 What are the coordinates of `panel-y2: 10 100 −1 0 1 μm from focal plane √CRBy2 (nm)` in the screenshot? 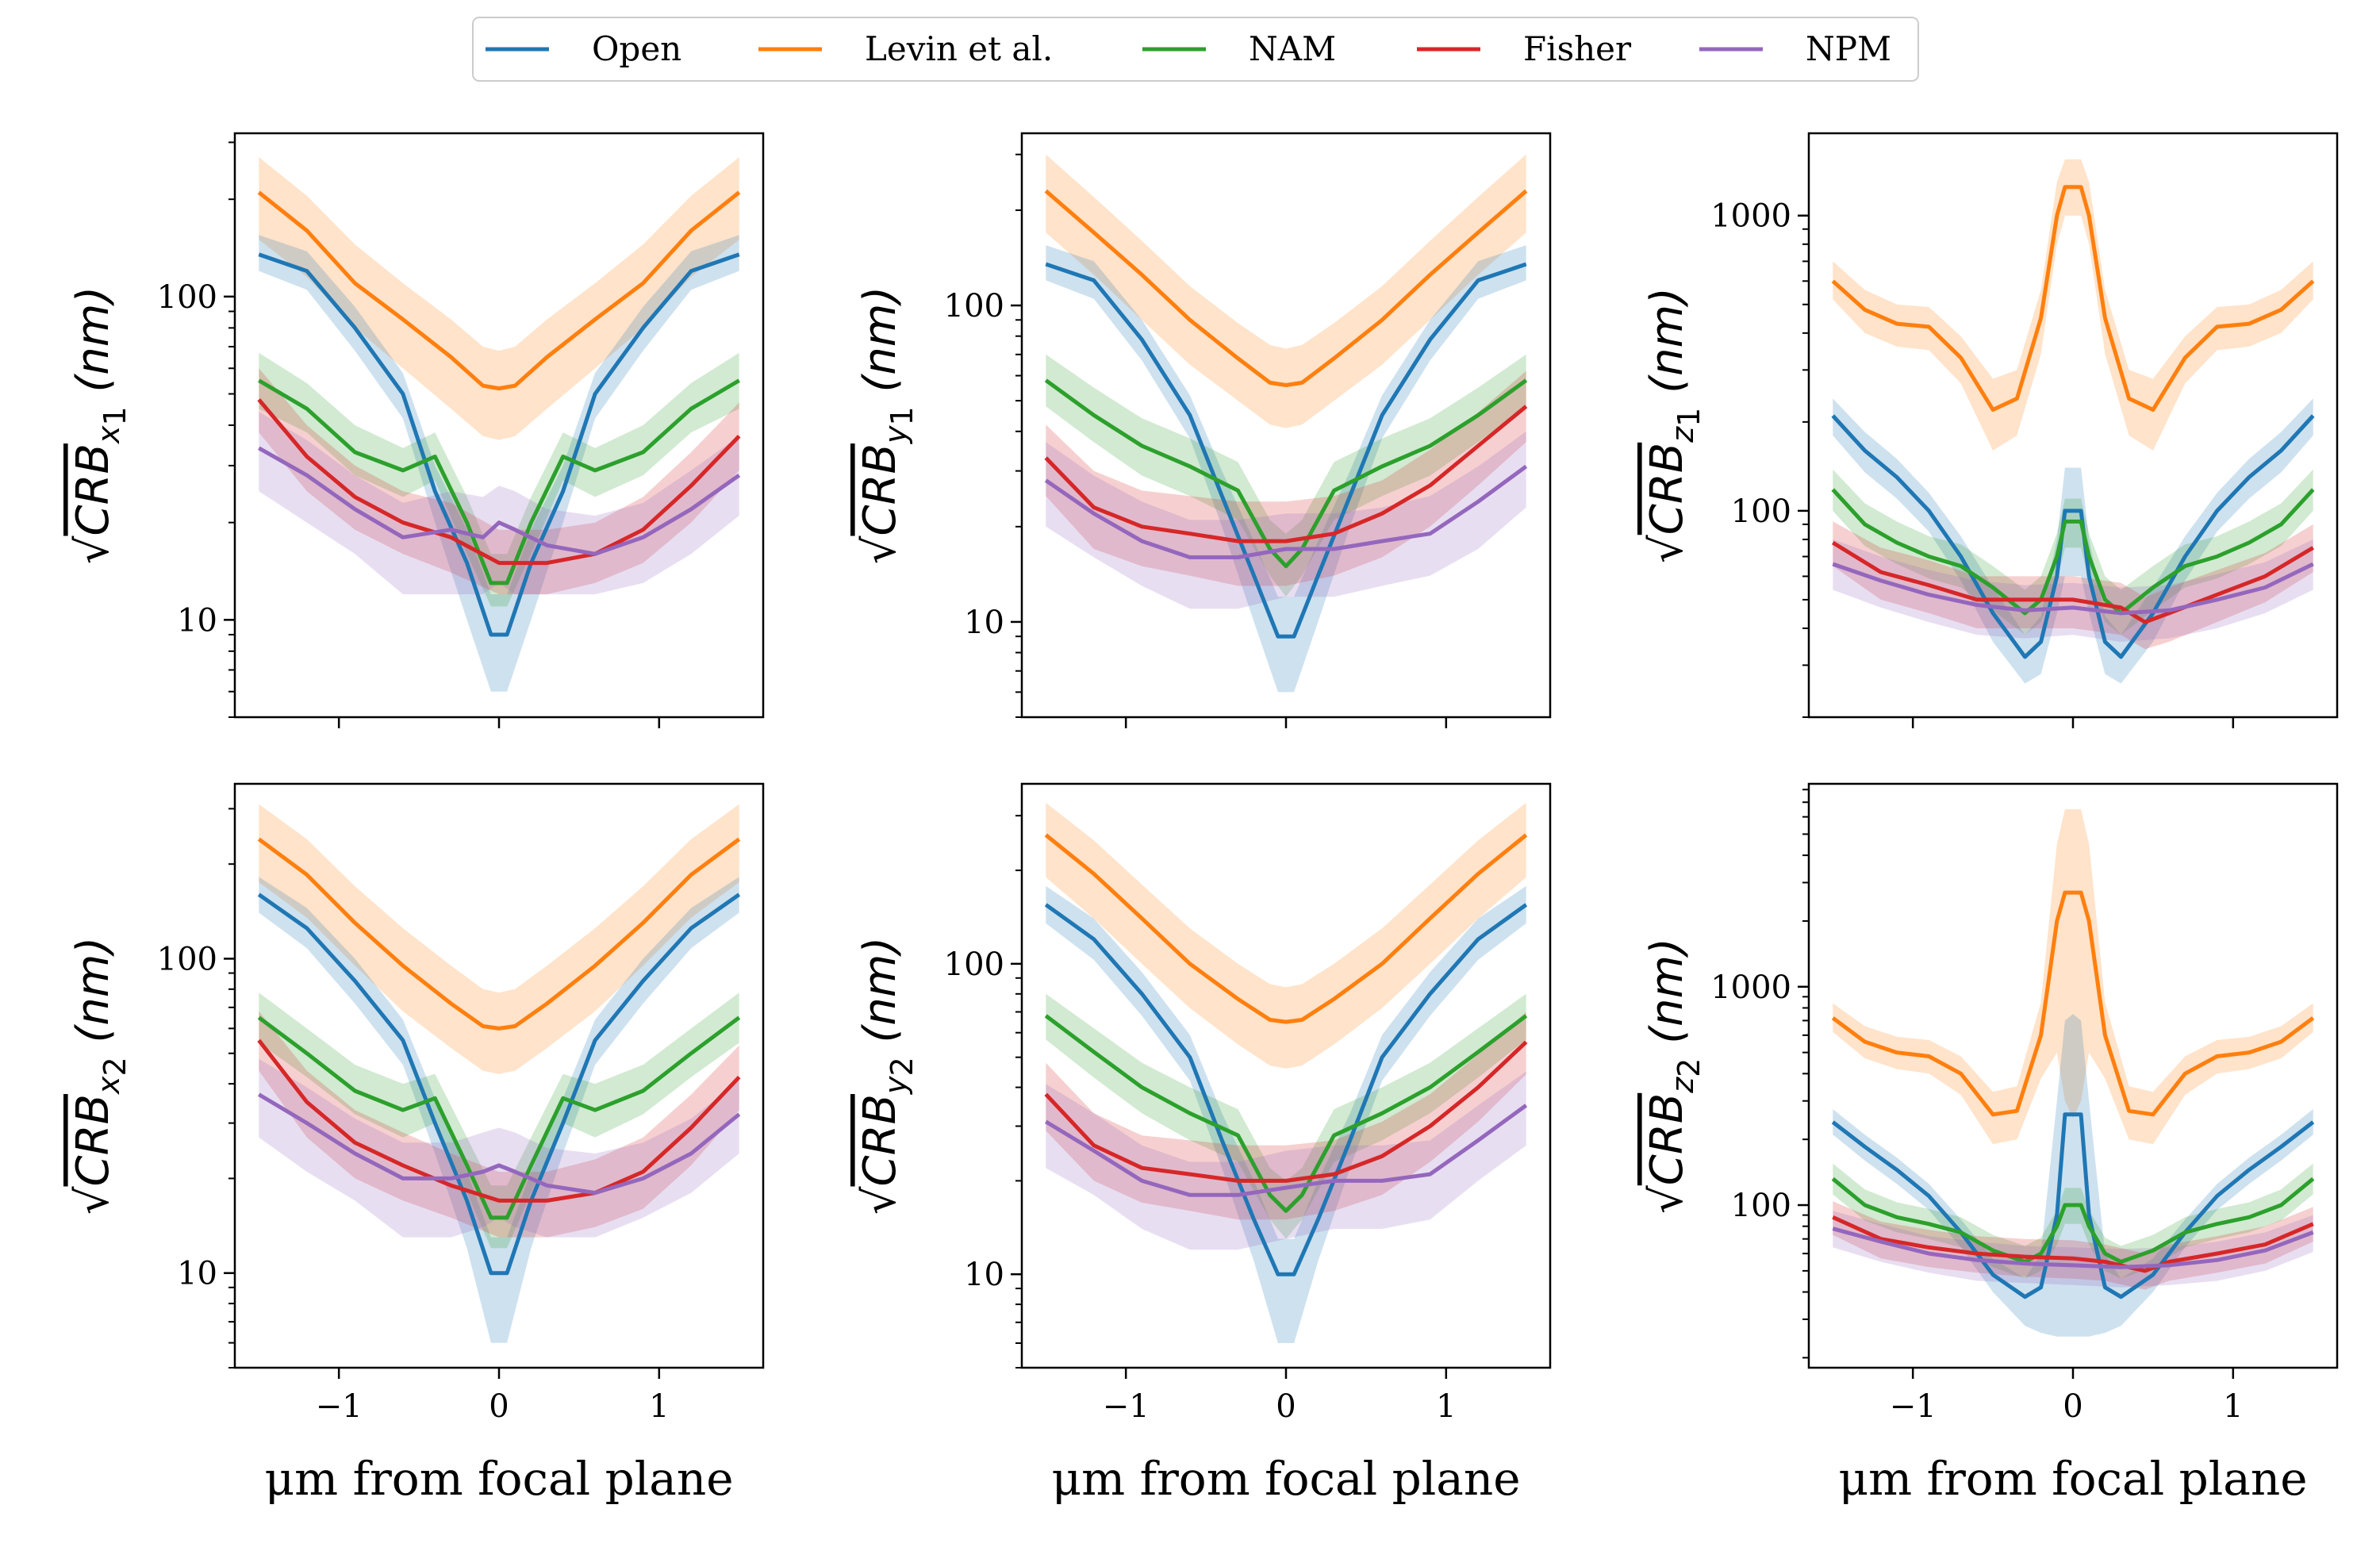 It's located at (1203, 1144).